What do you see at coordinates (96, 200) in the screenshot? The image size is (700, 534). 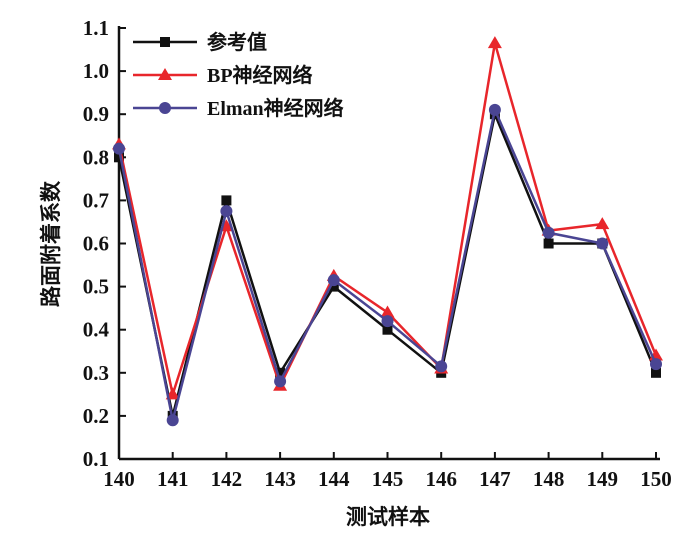 I see `y-tick-label: 0.7` at bounding box center [96, 200].